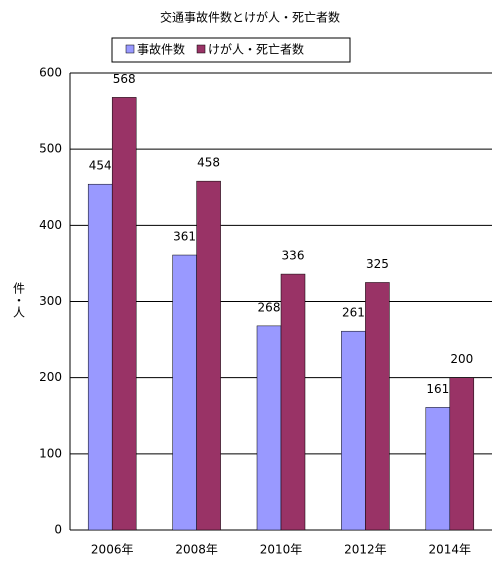 This screenshot has width=500, height=565. Describe the element at coordinates (450, 550) in the screenshot. I see `x-tick-label: 2014年` at that location.